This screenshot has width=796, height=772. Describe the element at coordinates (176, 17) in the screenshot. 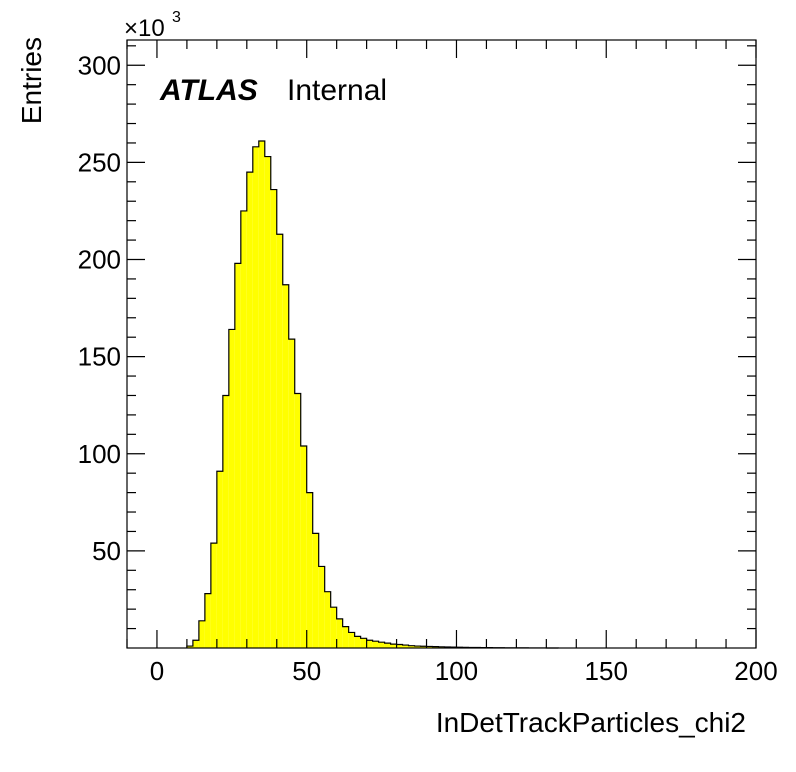

I see `y-multiplier-exponent: 3` at that location.